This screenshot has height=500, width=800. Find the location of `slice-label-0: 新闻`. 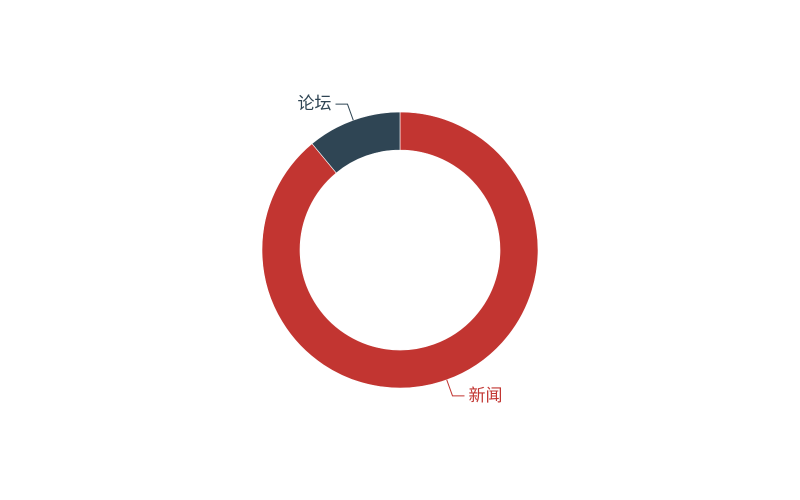

slice-label-0: 新闻 is located at coordinates (486, 396).